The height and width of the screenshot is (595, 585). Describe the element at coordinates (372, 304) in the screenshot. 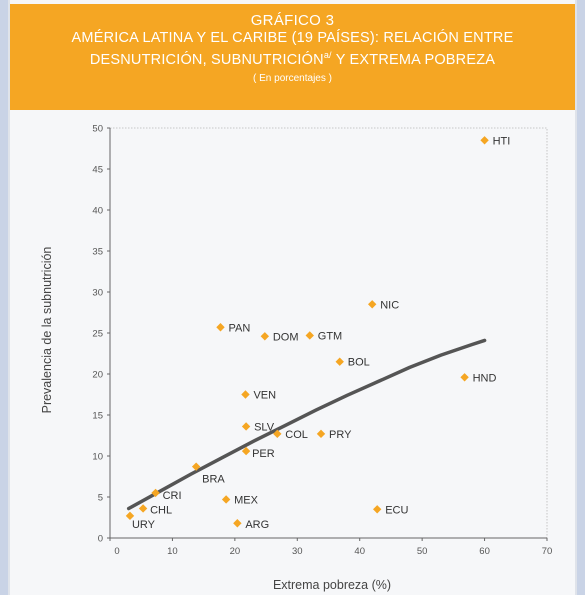

I see `data-point-nic` at that location.